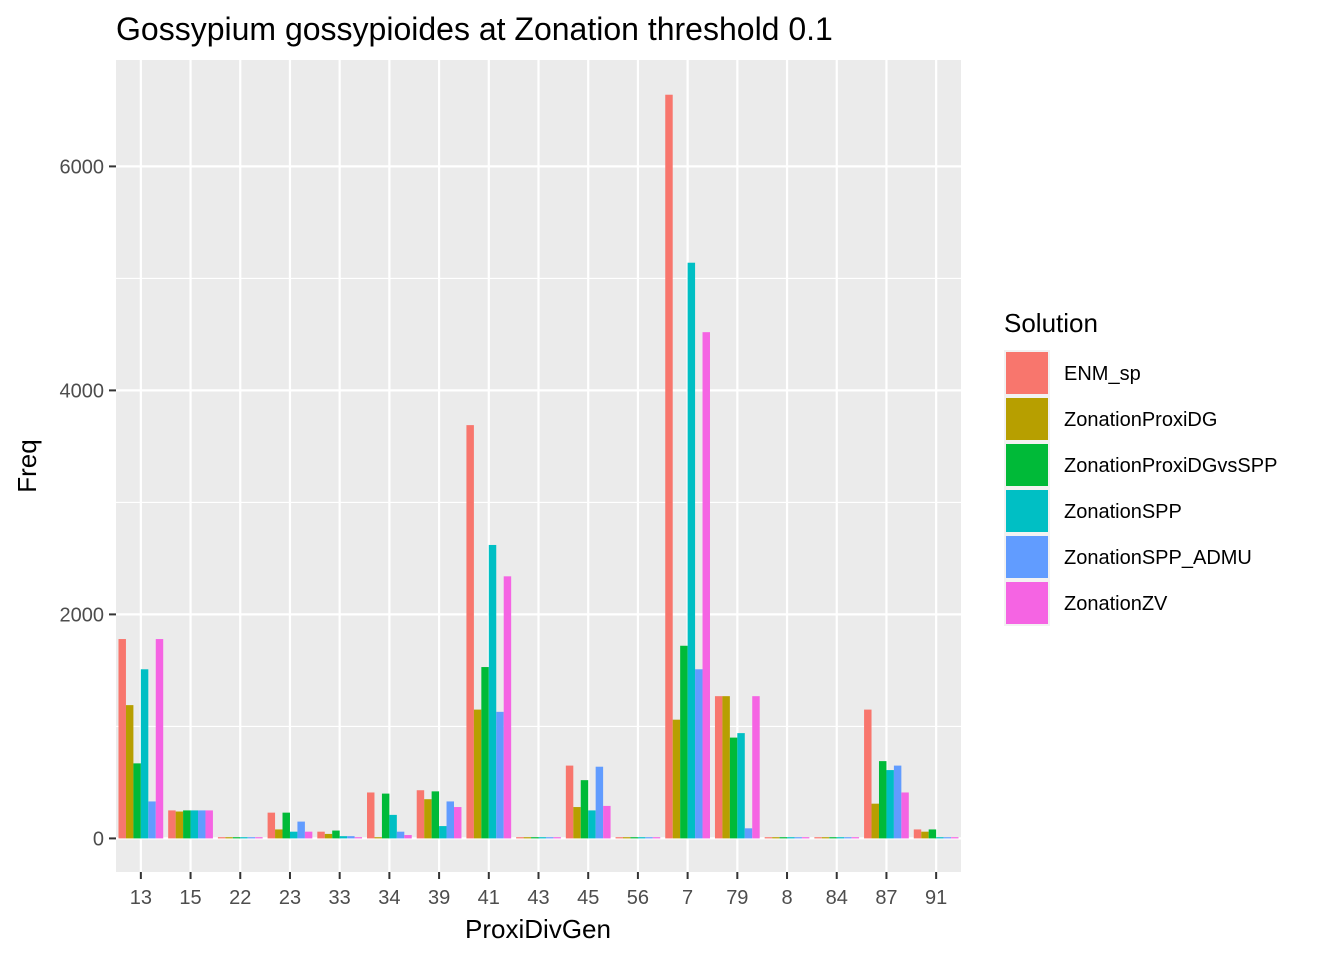  I want to click on x-tick-label: 13, so click(141, 898).